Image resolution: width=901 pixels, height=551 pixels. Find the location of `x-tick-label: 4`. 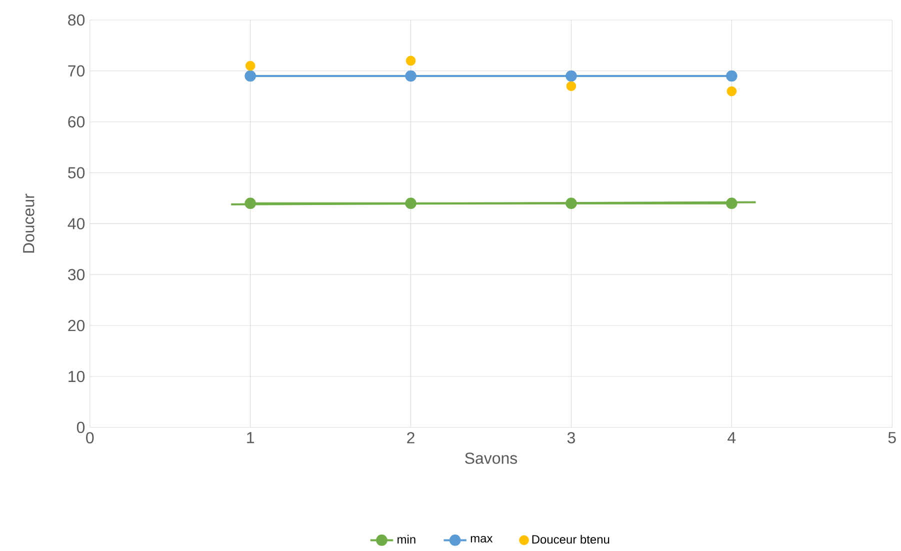

x-tick-label: 4 is located at coordinates (732, 438).